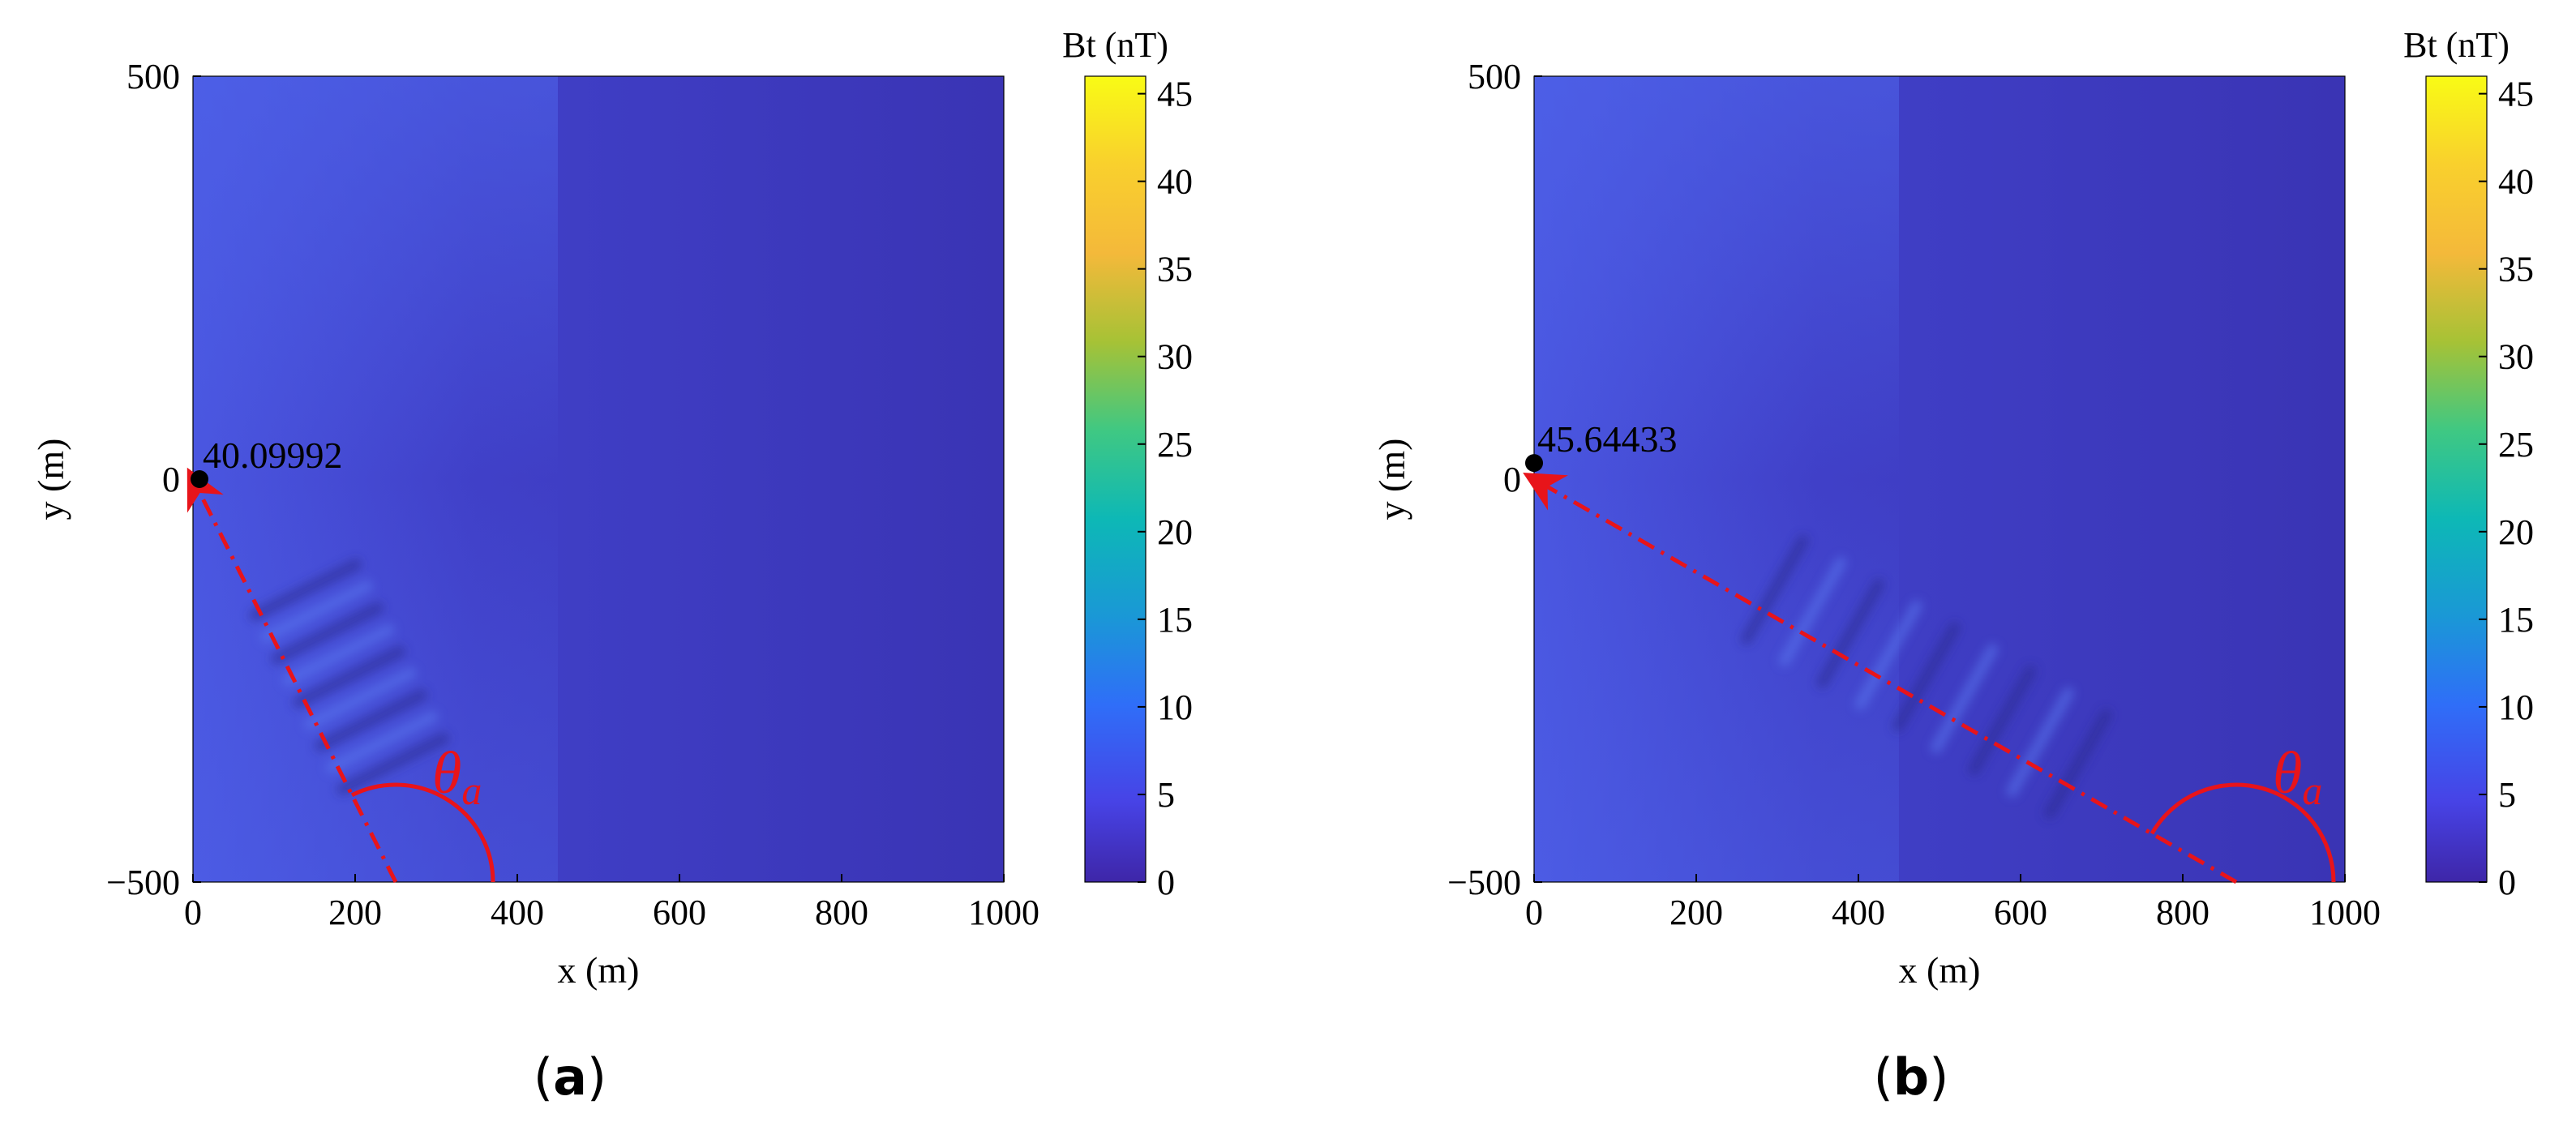 The image size is (2576, 1122). I want to click on peak-value-label: 45.64433, so click(1607, 439).